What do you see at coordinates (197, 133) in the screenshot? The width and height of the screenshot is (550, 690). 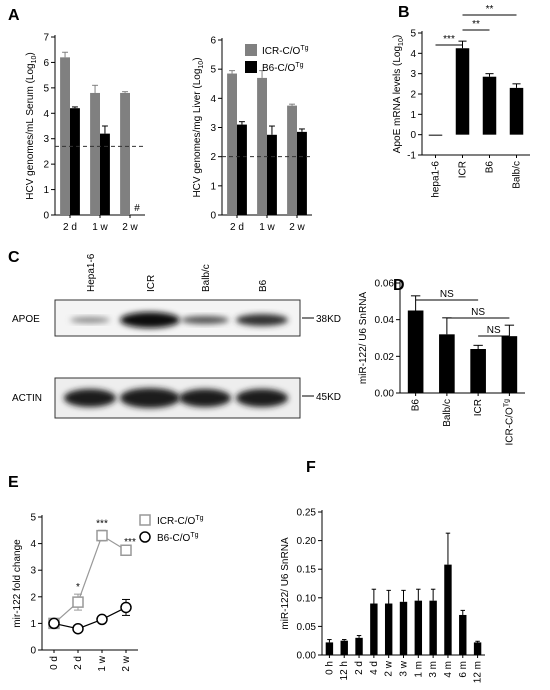 I see `y-label-part: HCV genomes/mg Liver (Log` at bounding box center [197, 133].